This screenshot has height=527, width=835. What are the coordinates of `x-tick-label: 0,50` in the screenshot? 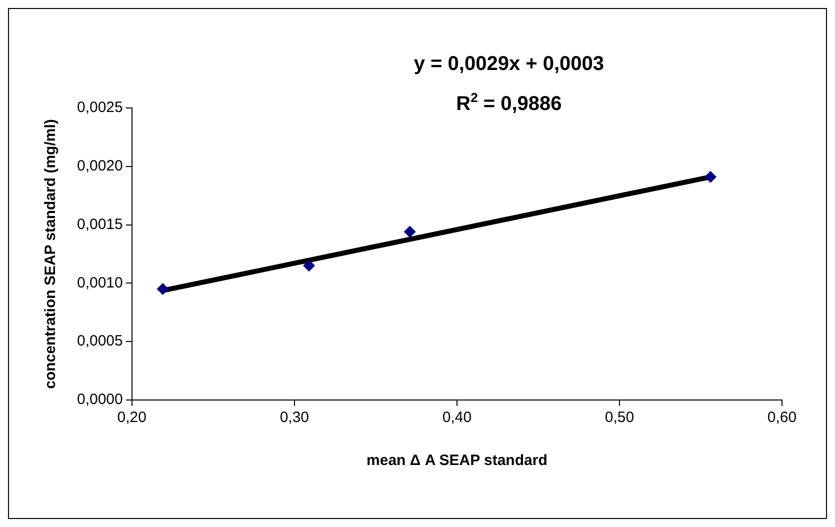 It's located at (619, 417).